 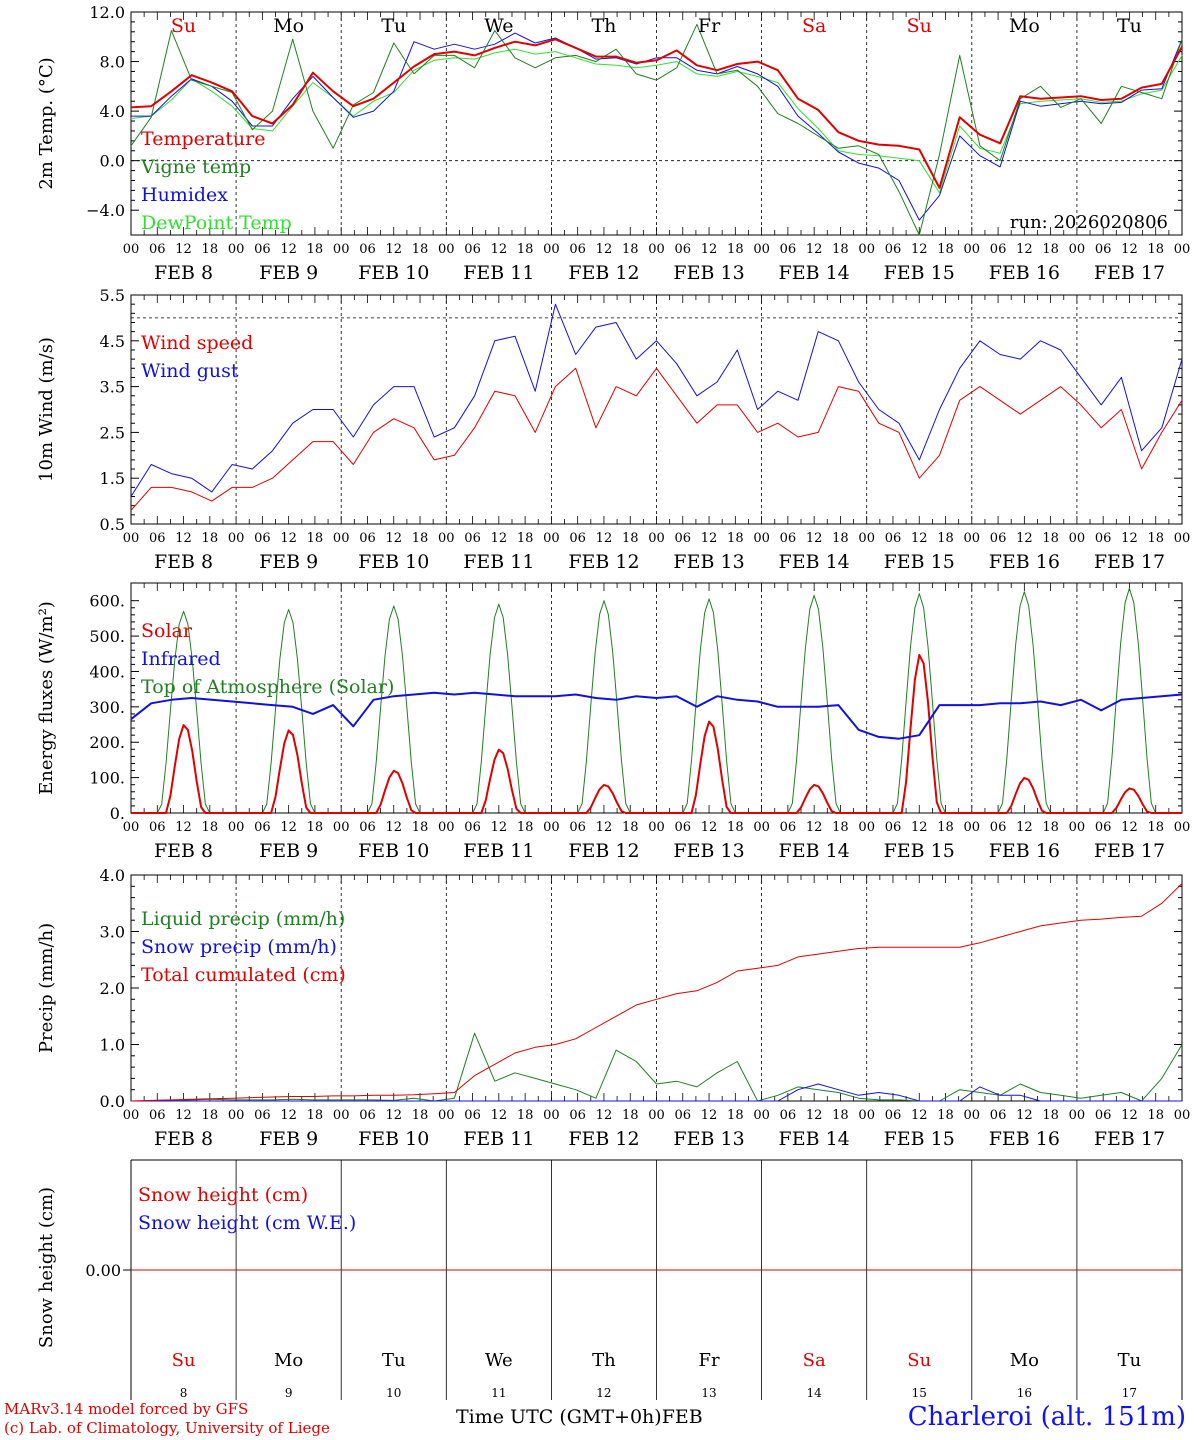 What do you see at coordinates (243, 919) in the screenshot?
I see `legend-liquid-precip-mm-h-: Liquid precip (mm/h)` at bounding box center [243, 919].